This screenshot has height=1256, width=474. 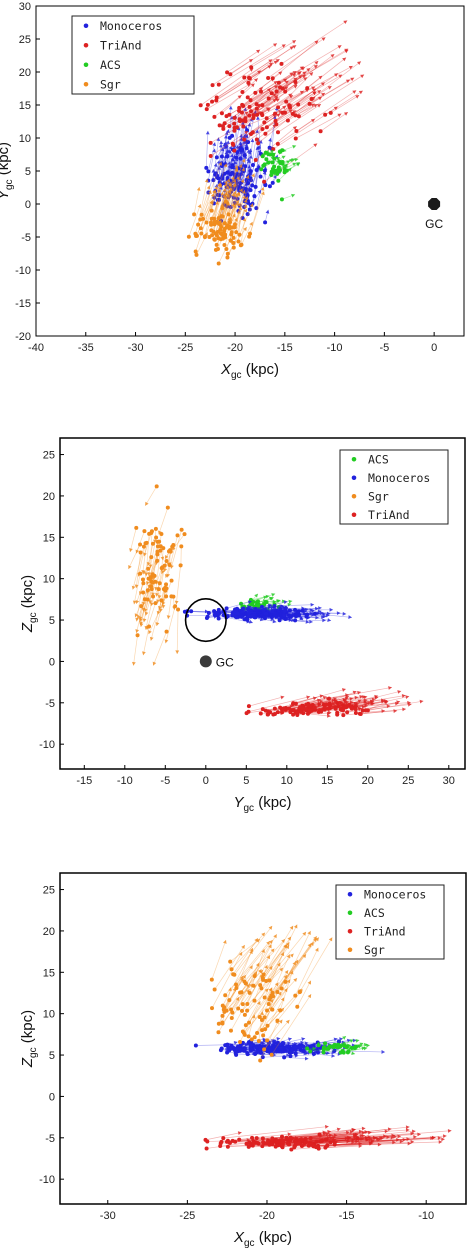 I want to click on x-tick-label: 15, so click(x=327, y=781).